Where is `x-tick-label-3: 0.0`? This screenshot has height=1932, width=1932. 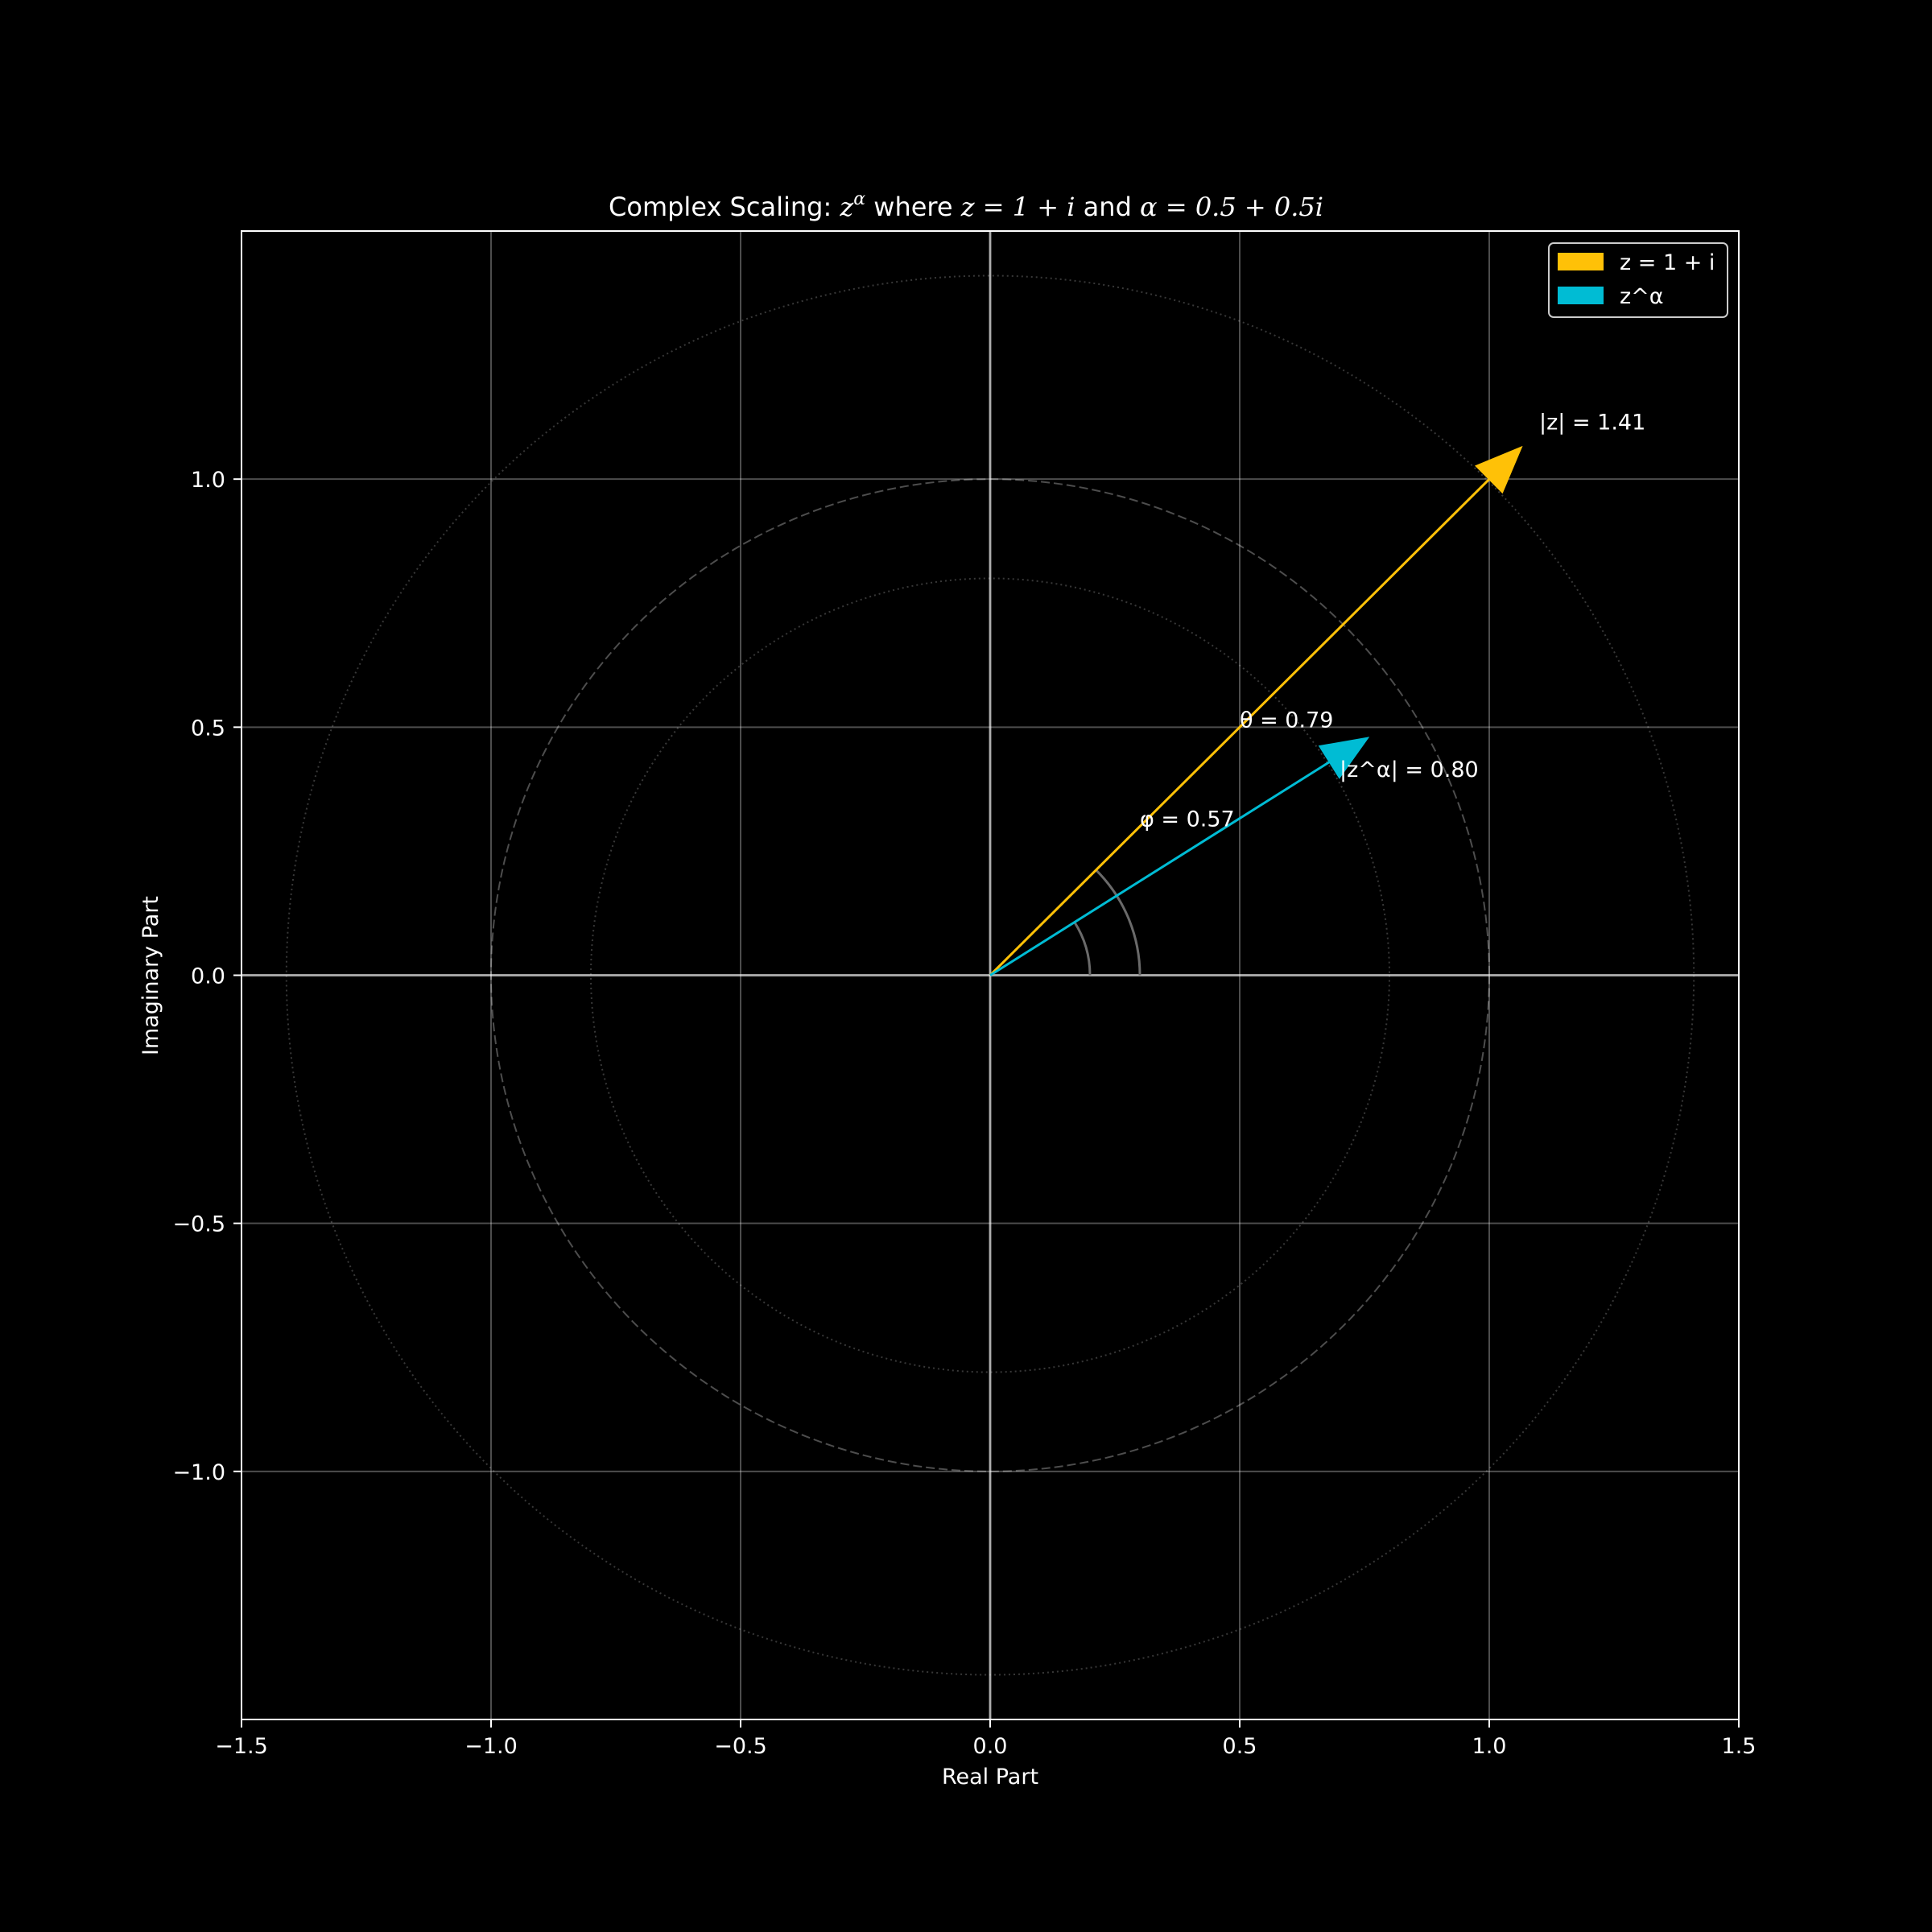
x-tick-label-3: 0.0 is located at coordinates (990, 1746).